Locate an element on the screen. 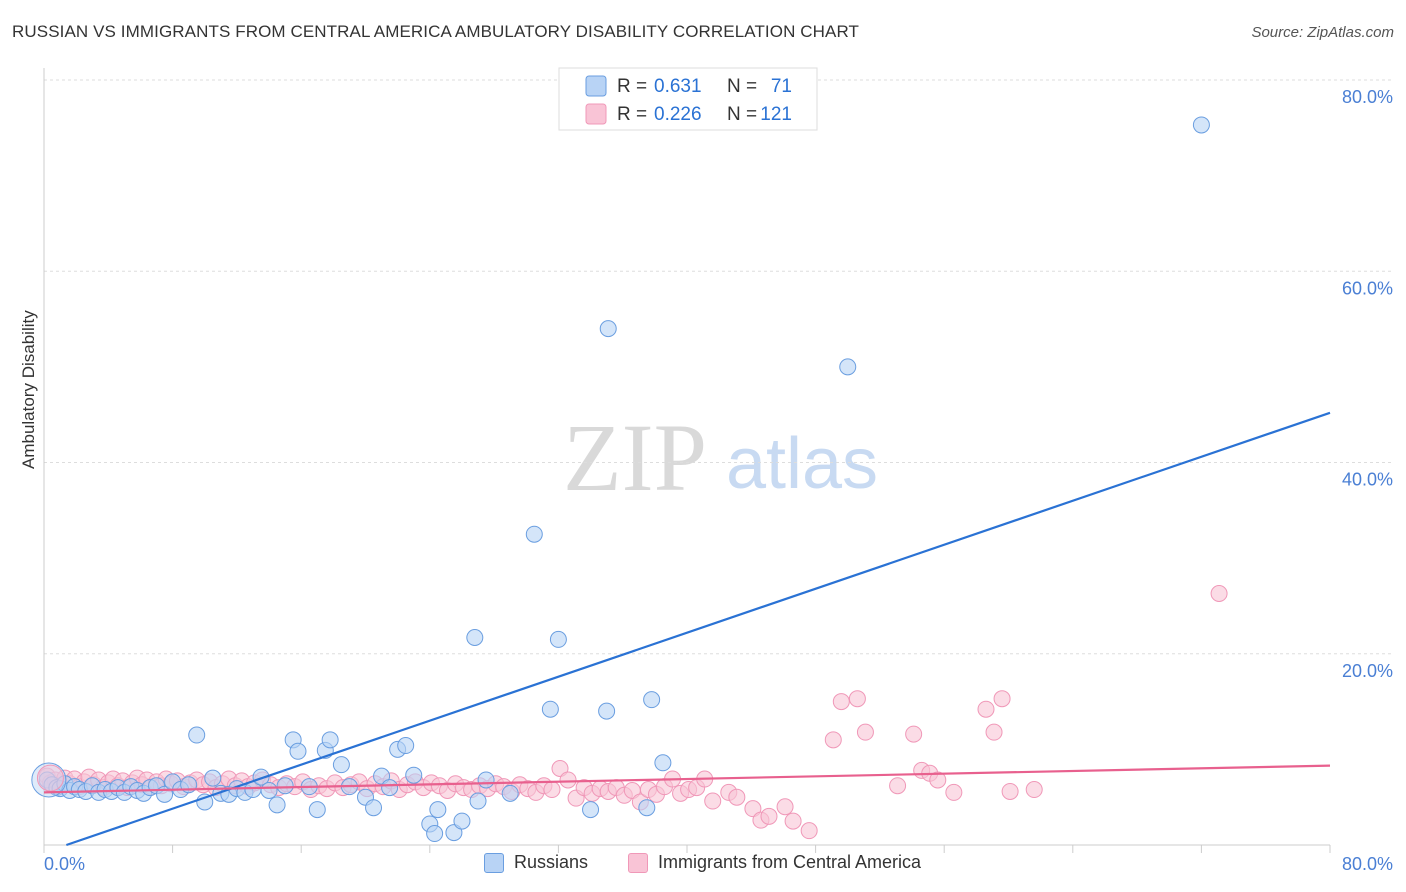 Image resolution: width=1406 pixels, height=892 pixels. trend-line-central-america is located at coordinates (687, 779).